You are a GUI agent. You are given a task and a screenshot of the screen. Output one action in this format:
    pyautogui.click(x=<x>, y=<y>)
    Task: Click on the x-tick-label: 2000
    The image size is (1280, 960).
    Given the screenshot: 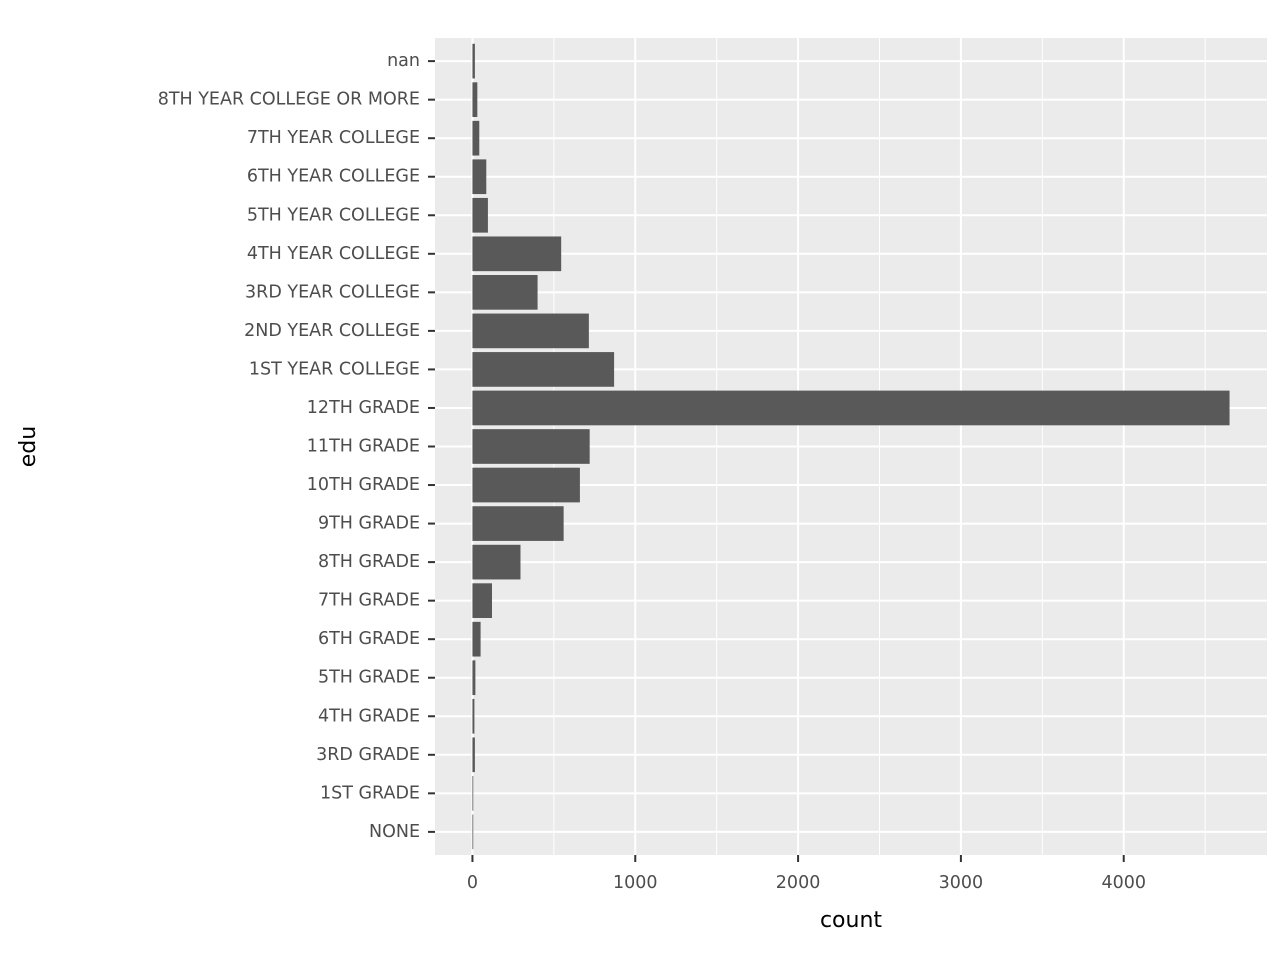 What is the action you would take?
    pyautogui.click(x=798, y=883)
    